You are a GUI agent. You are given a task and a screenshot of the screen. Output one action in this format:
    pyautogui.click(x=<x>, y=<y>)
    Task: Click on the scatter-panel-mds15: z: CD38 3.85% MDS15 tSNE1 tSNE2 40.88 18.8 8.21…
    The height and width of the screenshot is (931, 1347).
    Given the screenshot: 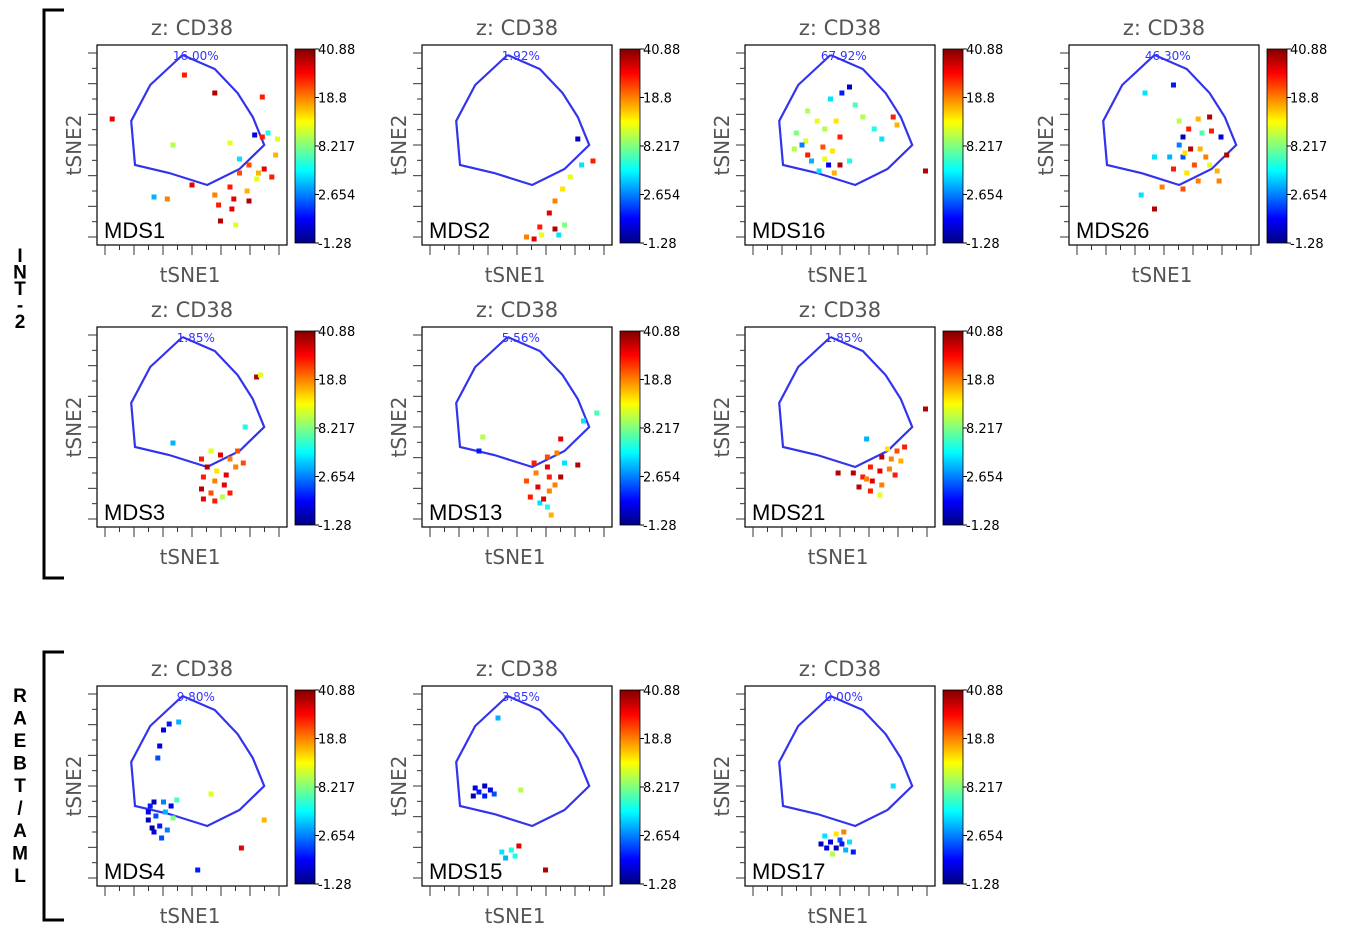 What is the action you would take?
    pyautogui.click(x=533, y=792)
    